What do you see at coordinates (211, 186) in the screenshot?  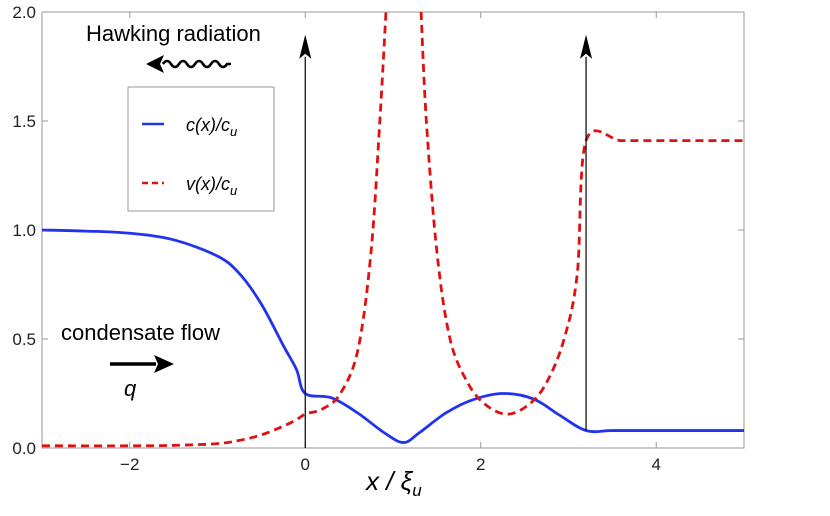 I see `legend-label-v: v(x)/cu` at bounding box center [211, 186].